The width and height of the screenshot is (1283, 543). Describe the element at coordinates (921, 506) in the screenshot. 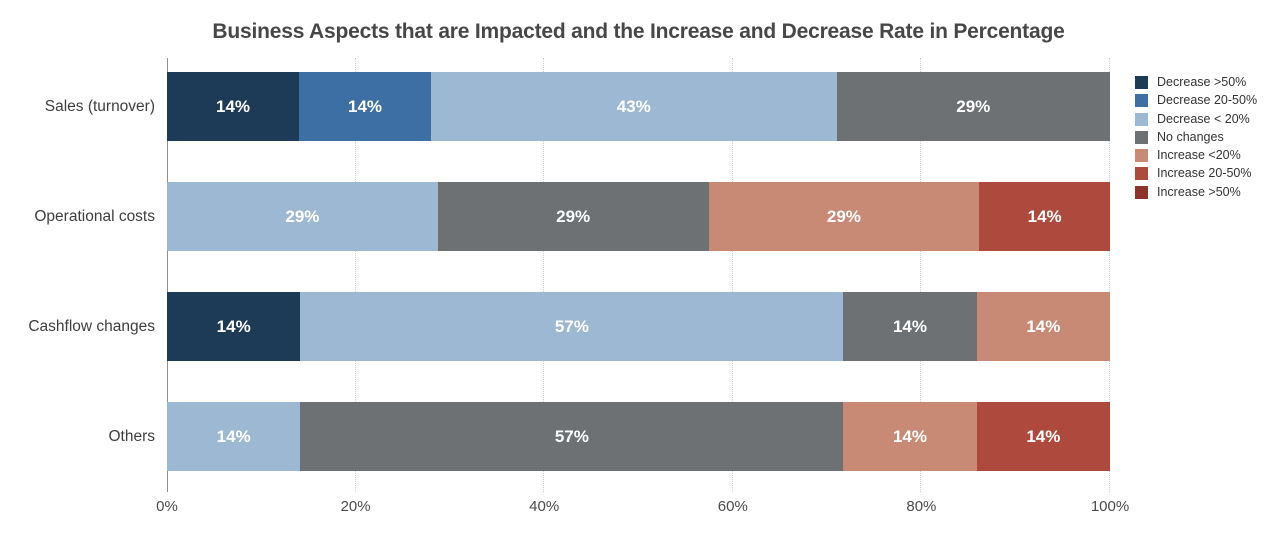

I see `x-tick-label: 80%` at that location.